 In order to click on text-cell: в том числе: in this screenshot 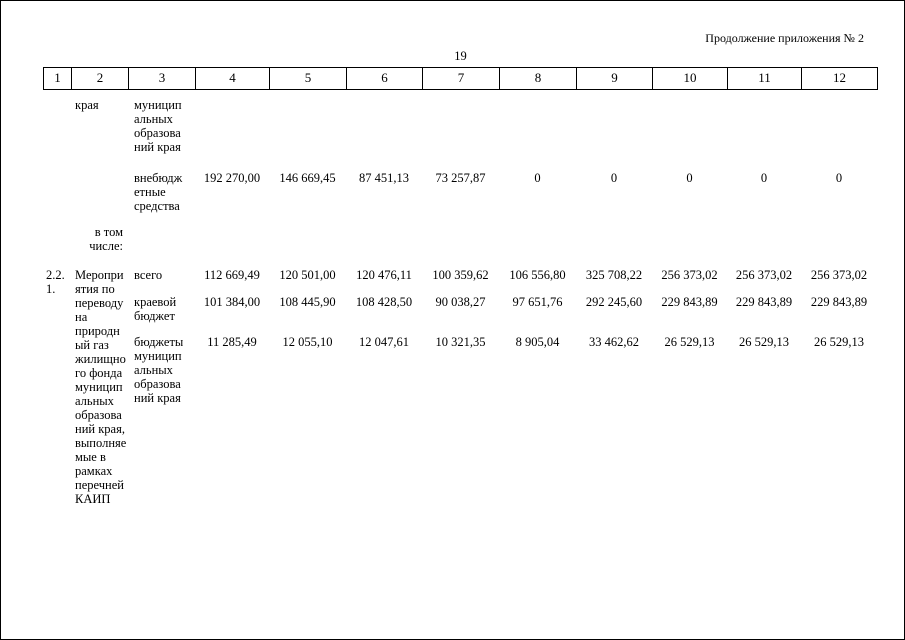, I will do `click(106, 239)`.